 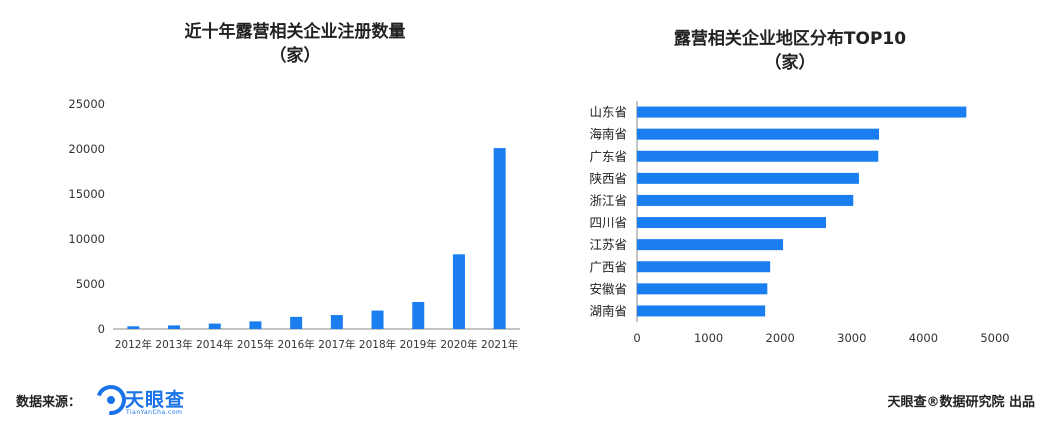 What do you see at coordinates (704, 267) in the screenshot?
I see `bar-广西省` at bounding box center [704, 267].